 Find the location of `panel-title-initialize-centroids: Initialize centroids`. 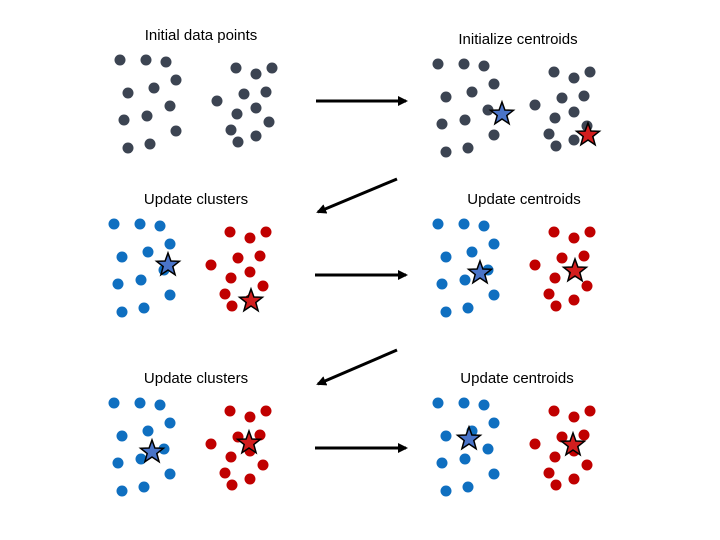

panel-title-initialize-centroids: Initialize centroids is located at coordinates (517, 39).